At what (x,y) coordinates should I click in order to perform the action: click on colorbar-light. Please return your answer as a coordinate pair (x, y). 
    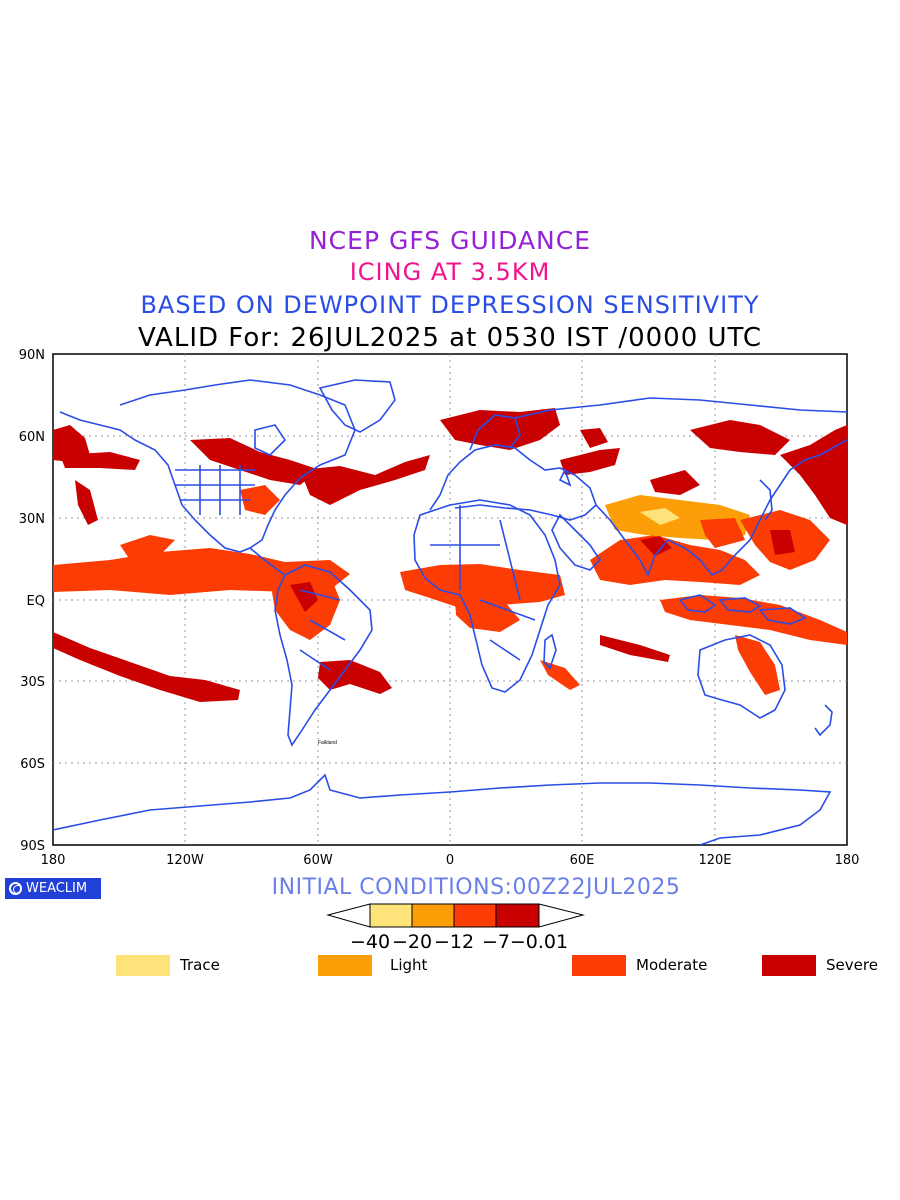
    Looking at the image, I should click on (433, 915).